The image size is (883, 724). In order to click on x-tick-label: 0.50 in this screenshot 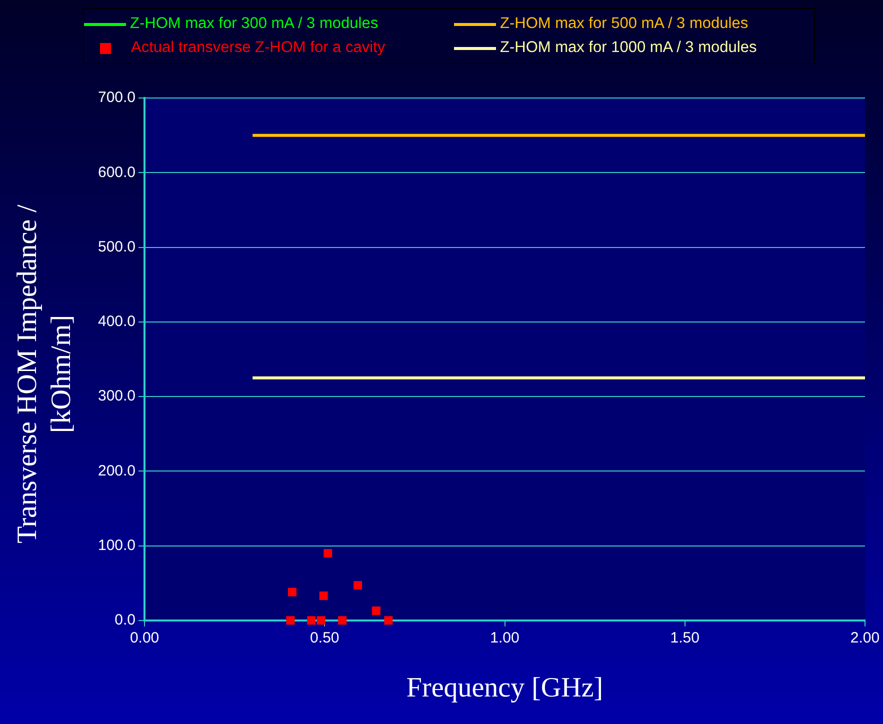, I will do `click(325, 638)`.